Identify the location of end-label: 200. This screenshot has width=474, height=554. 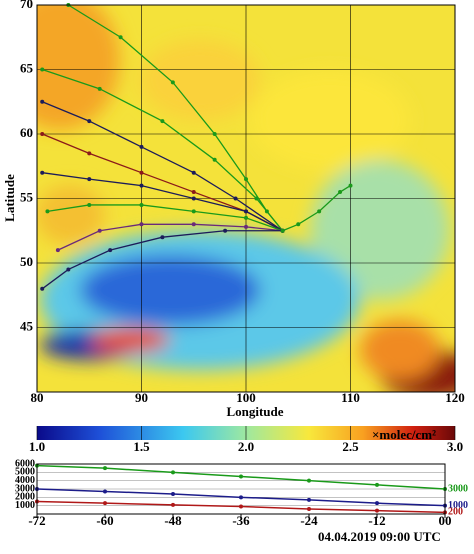
(455, 512).